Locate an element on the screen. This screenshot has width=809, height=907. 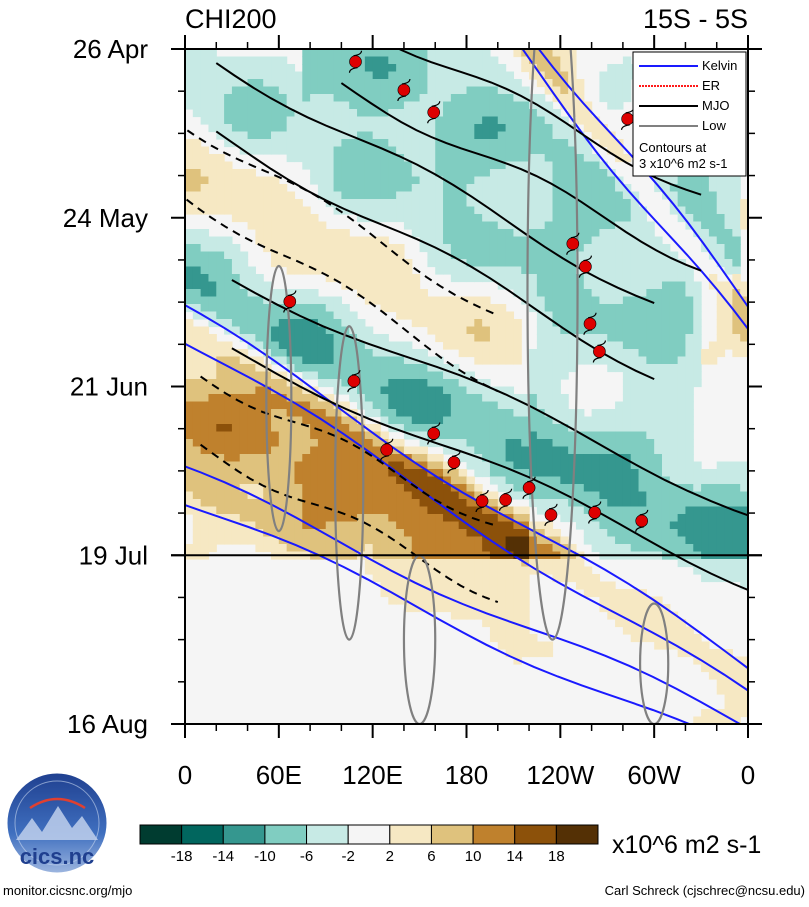
logo-arc is located at coordinates (57, 803).